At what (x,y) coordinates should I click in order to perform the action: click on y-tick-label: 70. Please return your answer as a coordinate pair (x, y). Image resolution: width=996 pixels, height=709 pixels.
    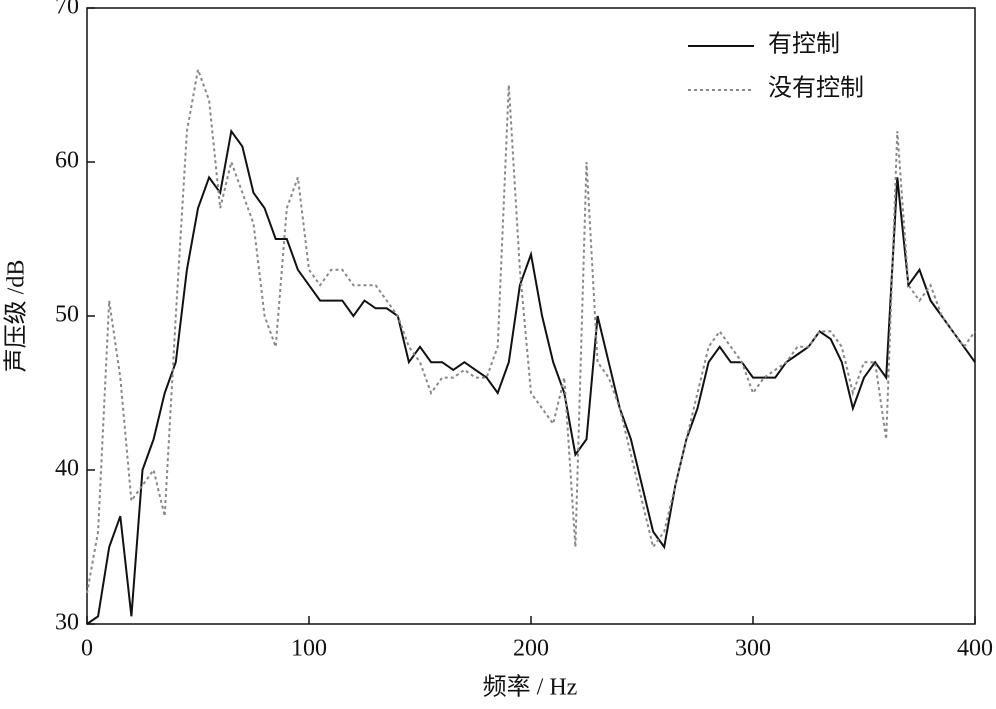
    Looking at the image, I should click on (67, 10).